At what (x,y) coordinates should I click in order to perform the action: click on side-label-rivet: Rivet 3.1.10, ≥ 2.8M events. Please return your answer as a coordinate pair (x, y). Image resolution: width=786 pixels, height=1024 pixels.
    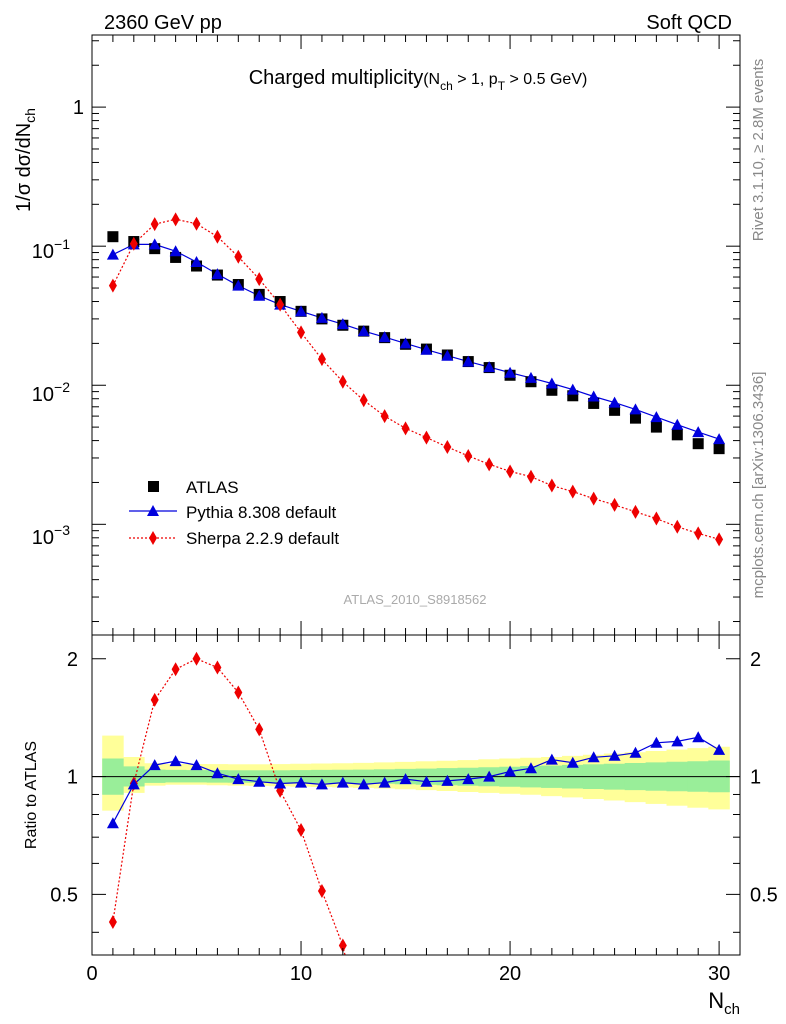
    Looking at the image, I should click on (758, 150).